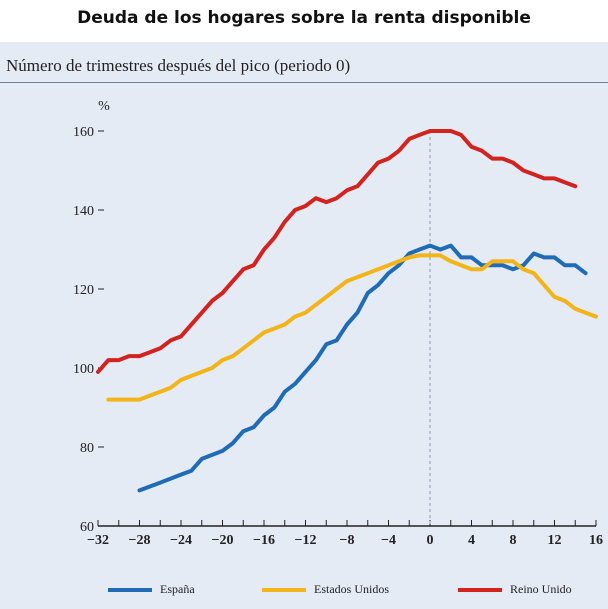 The height and width of the screenshot is (609, 608). Describe the element at coordinates (430, 540) in the screenshot. I see `x-tick-label: 0` at that location.